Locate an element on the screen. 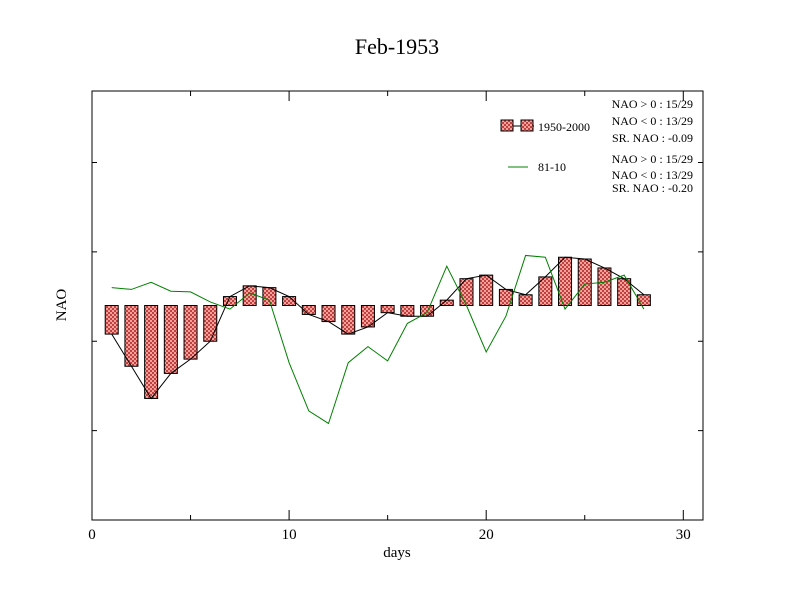  legend-label-1950-2000: 1950-2000 is located at coordinates (564, 127).